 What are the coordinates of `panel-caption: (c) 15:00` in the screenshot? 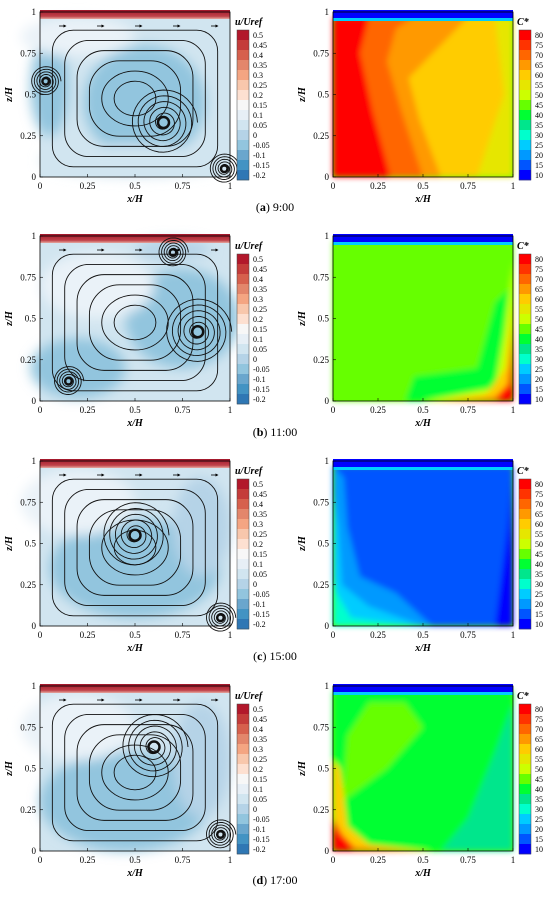 It's located at (275, 656).